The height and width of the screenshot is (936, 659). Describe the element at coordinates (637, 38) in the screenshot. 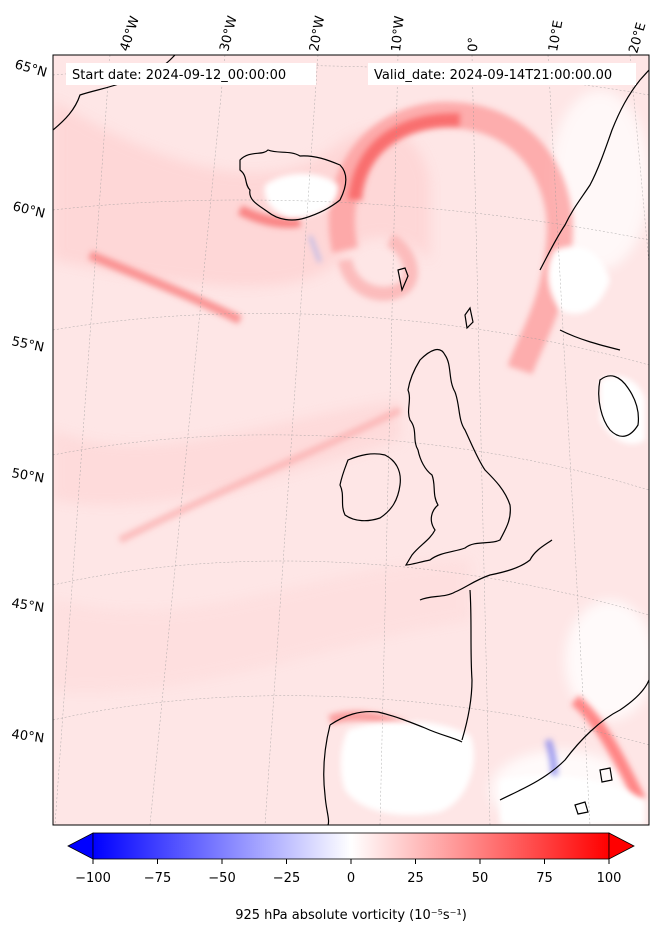

I see `lon-label-20e: 20°E` at that location.